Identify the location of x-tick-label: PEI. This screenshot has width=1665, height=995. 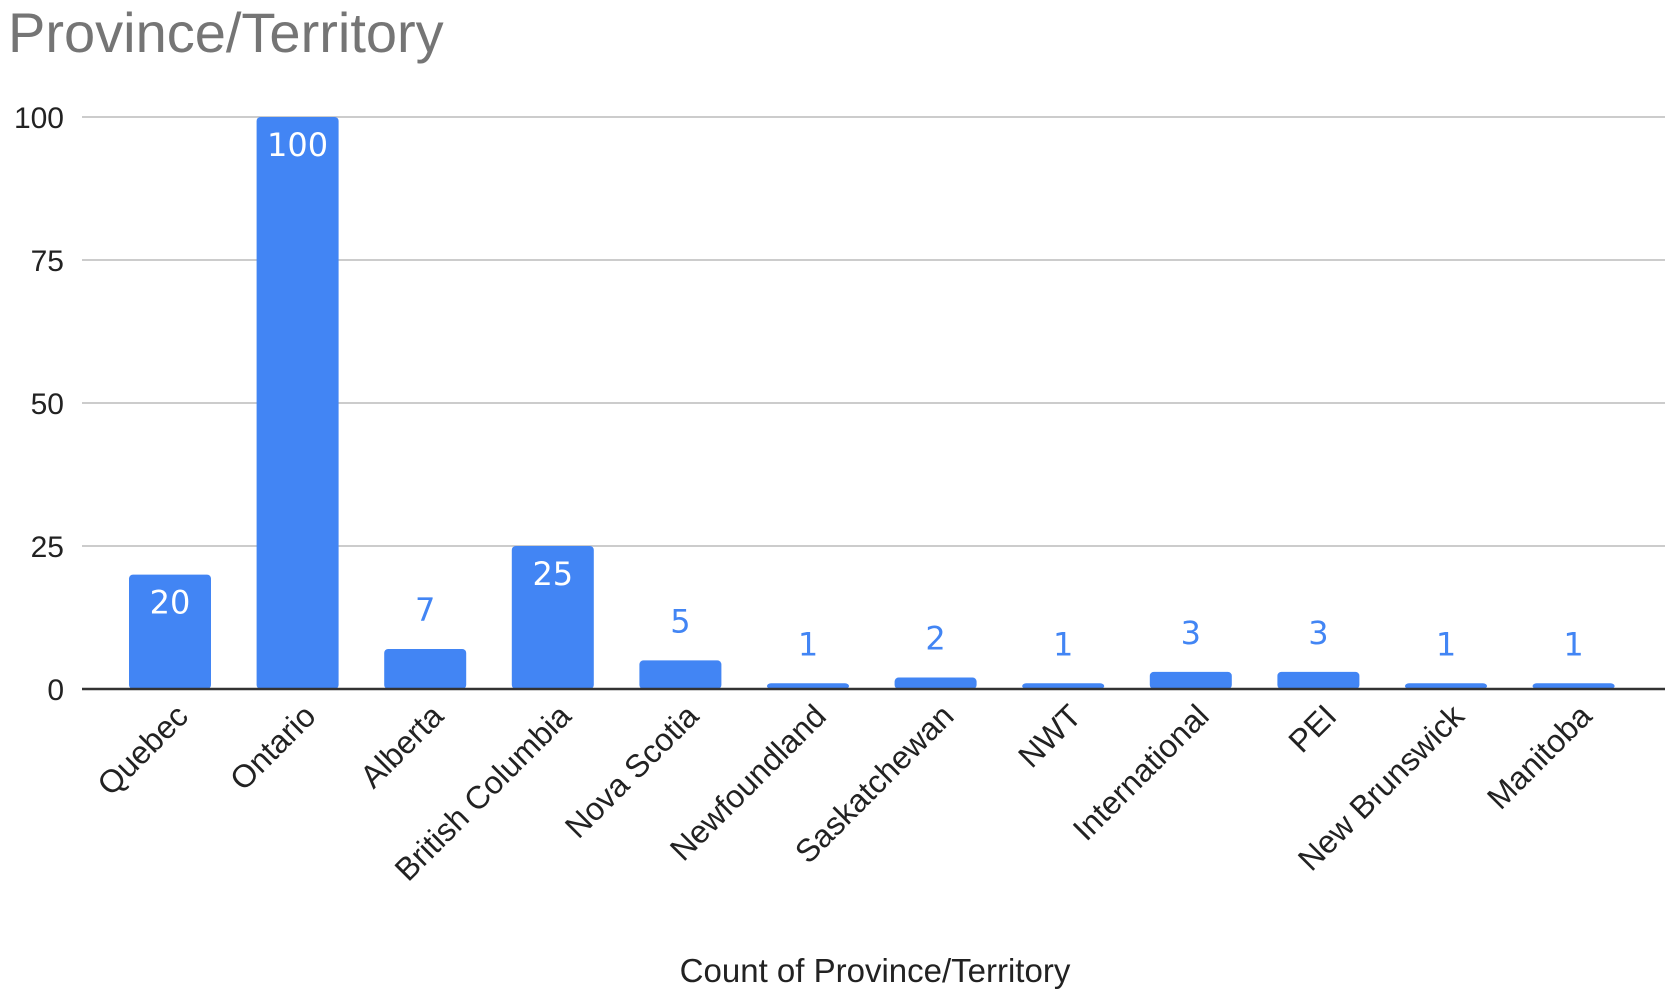
(1312, 728).